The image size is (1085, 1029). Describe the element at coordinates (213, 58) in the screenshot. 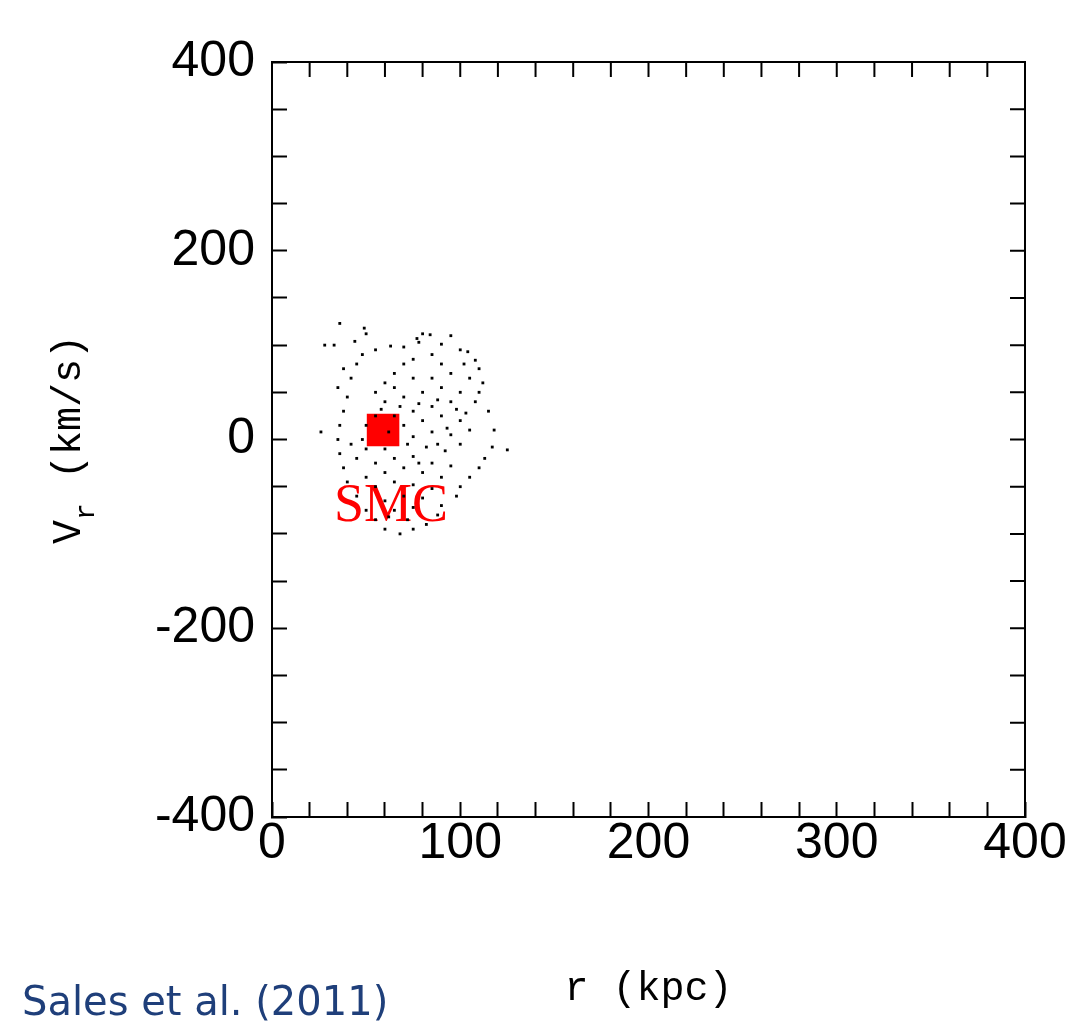

I see `y-tick-label: 400` at that location.